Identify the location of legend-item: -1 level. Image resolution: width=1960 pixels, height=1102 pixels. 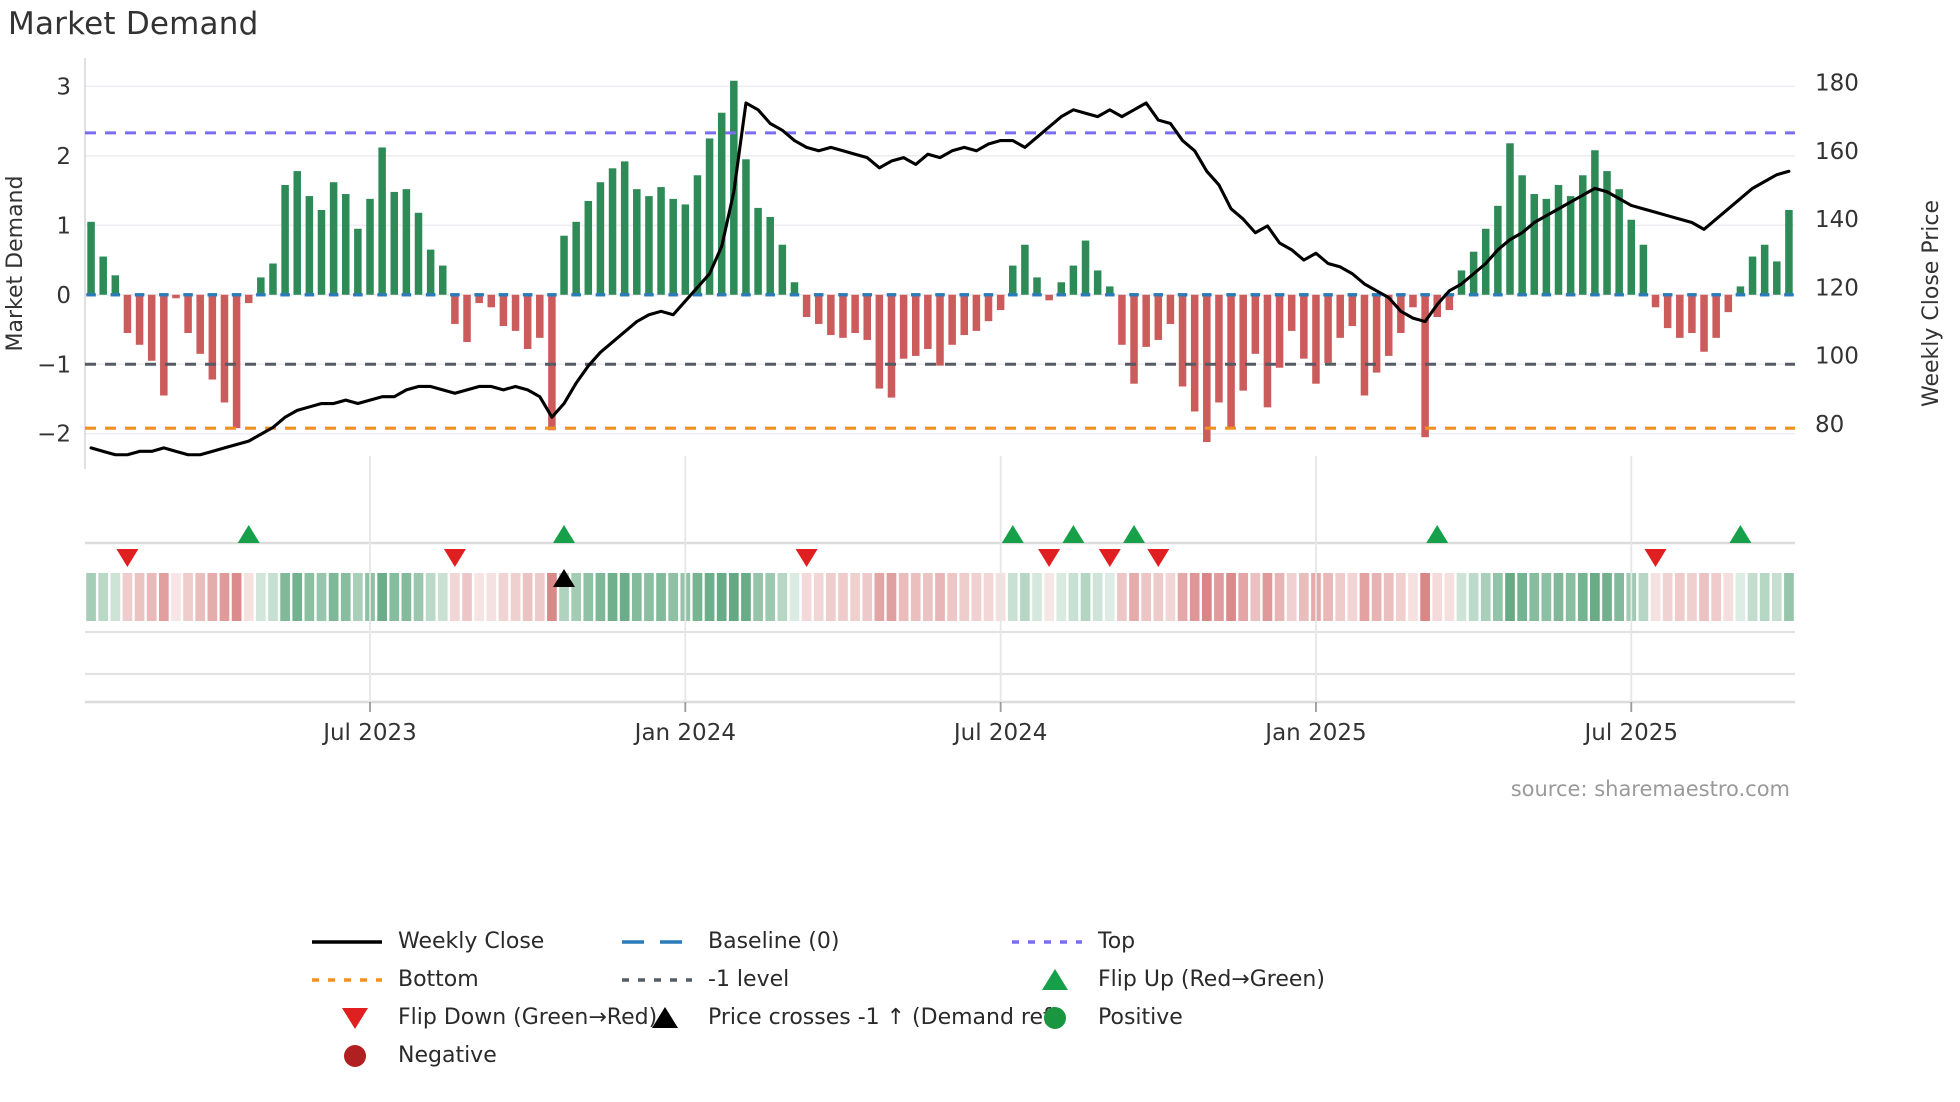
(705, 979).